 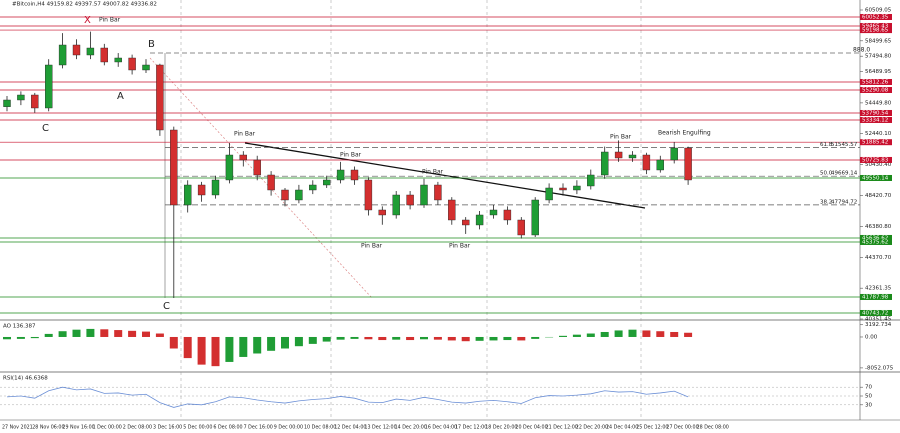 I want to click on level-label: 55812.26, so click(x=875, y=82).